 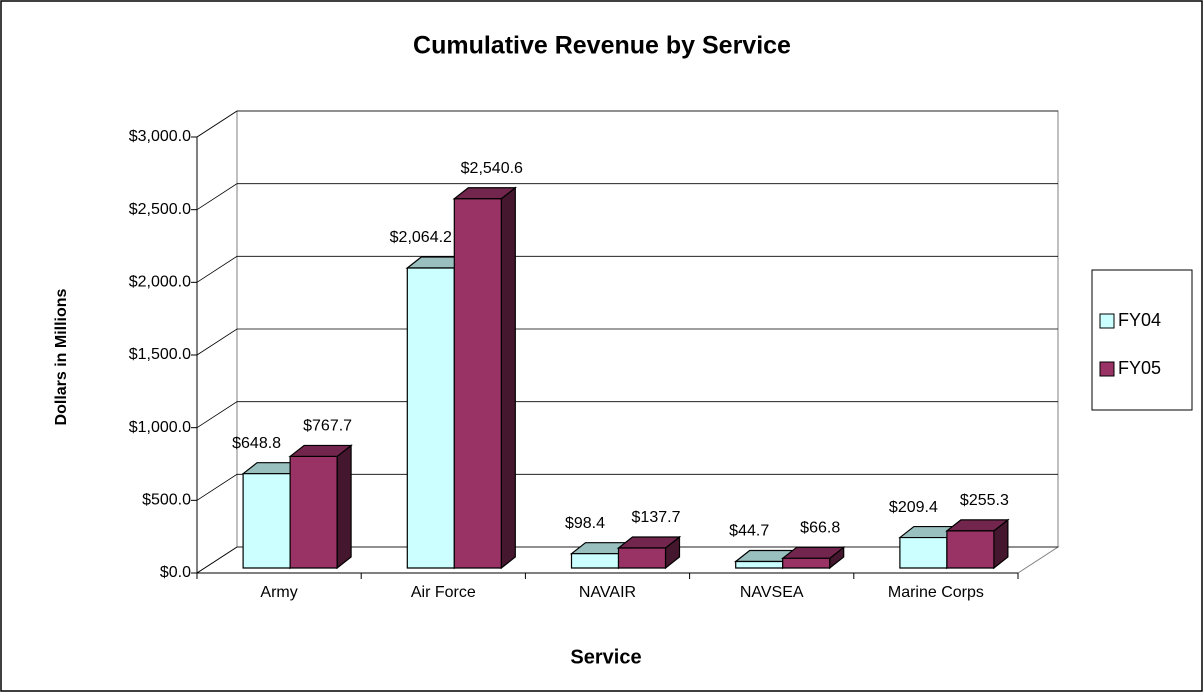 What do you see at coordinates (421, 237) in the screenshot?
I see `data-label: $2,064.2` at bounding box center [421, 237].